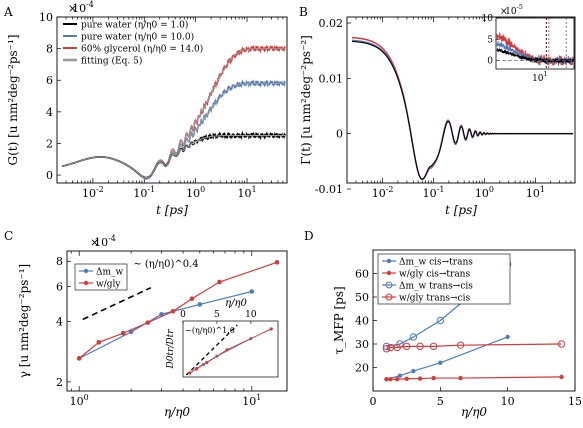 The width and height of the screenshot is (583, 428). I want to click on panel-a-y-tick-label: 10, so click(46, 17).